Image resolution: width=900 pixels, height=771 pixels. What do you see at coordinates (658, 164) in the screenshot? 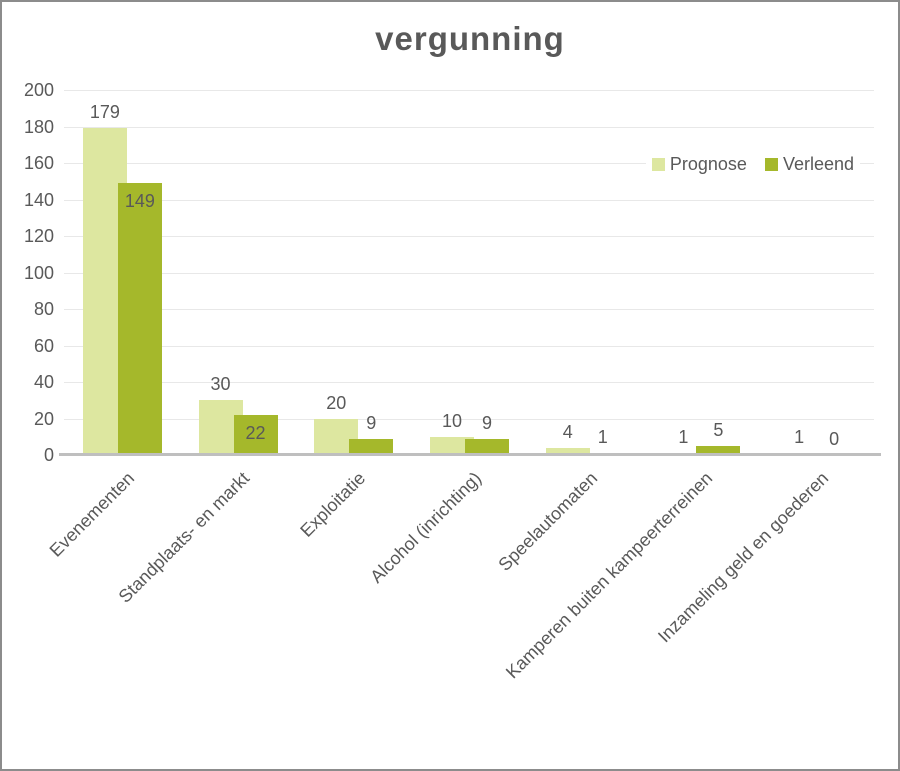
I see `legend-swatch-prognose` at bounding box center [658, 164].